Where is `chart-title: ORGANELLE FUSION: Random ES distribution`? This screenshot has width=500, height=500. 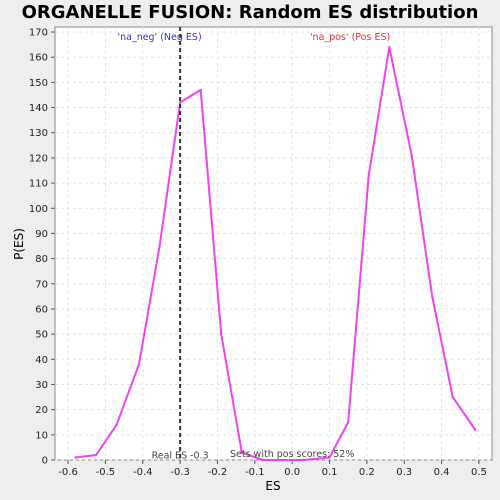 chart-title: ORGANELLE FUSION: Random ES distribution is located at coordinates (250, 12).